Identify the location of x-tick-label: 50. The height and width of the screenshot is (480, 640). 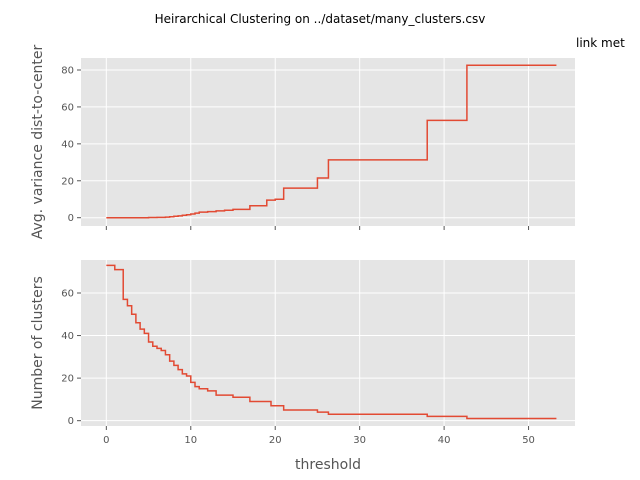
(528, 440).